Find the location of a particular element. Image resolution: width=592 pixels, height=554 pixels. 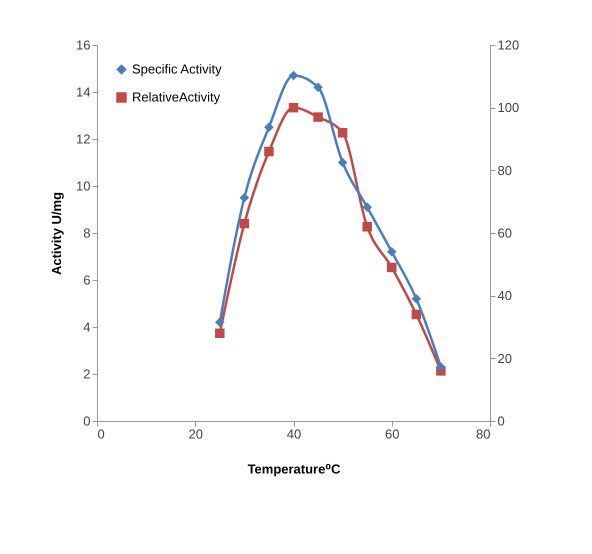

legend-label: Specific Activity is located at coordinates (177, 69).